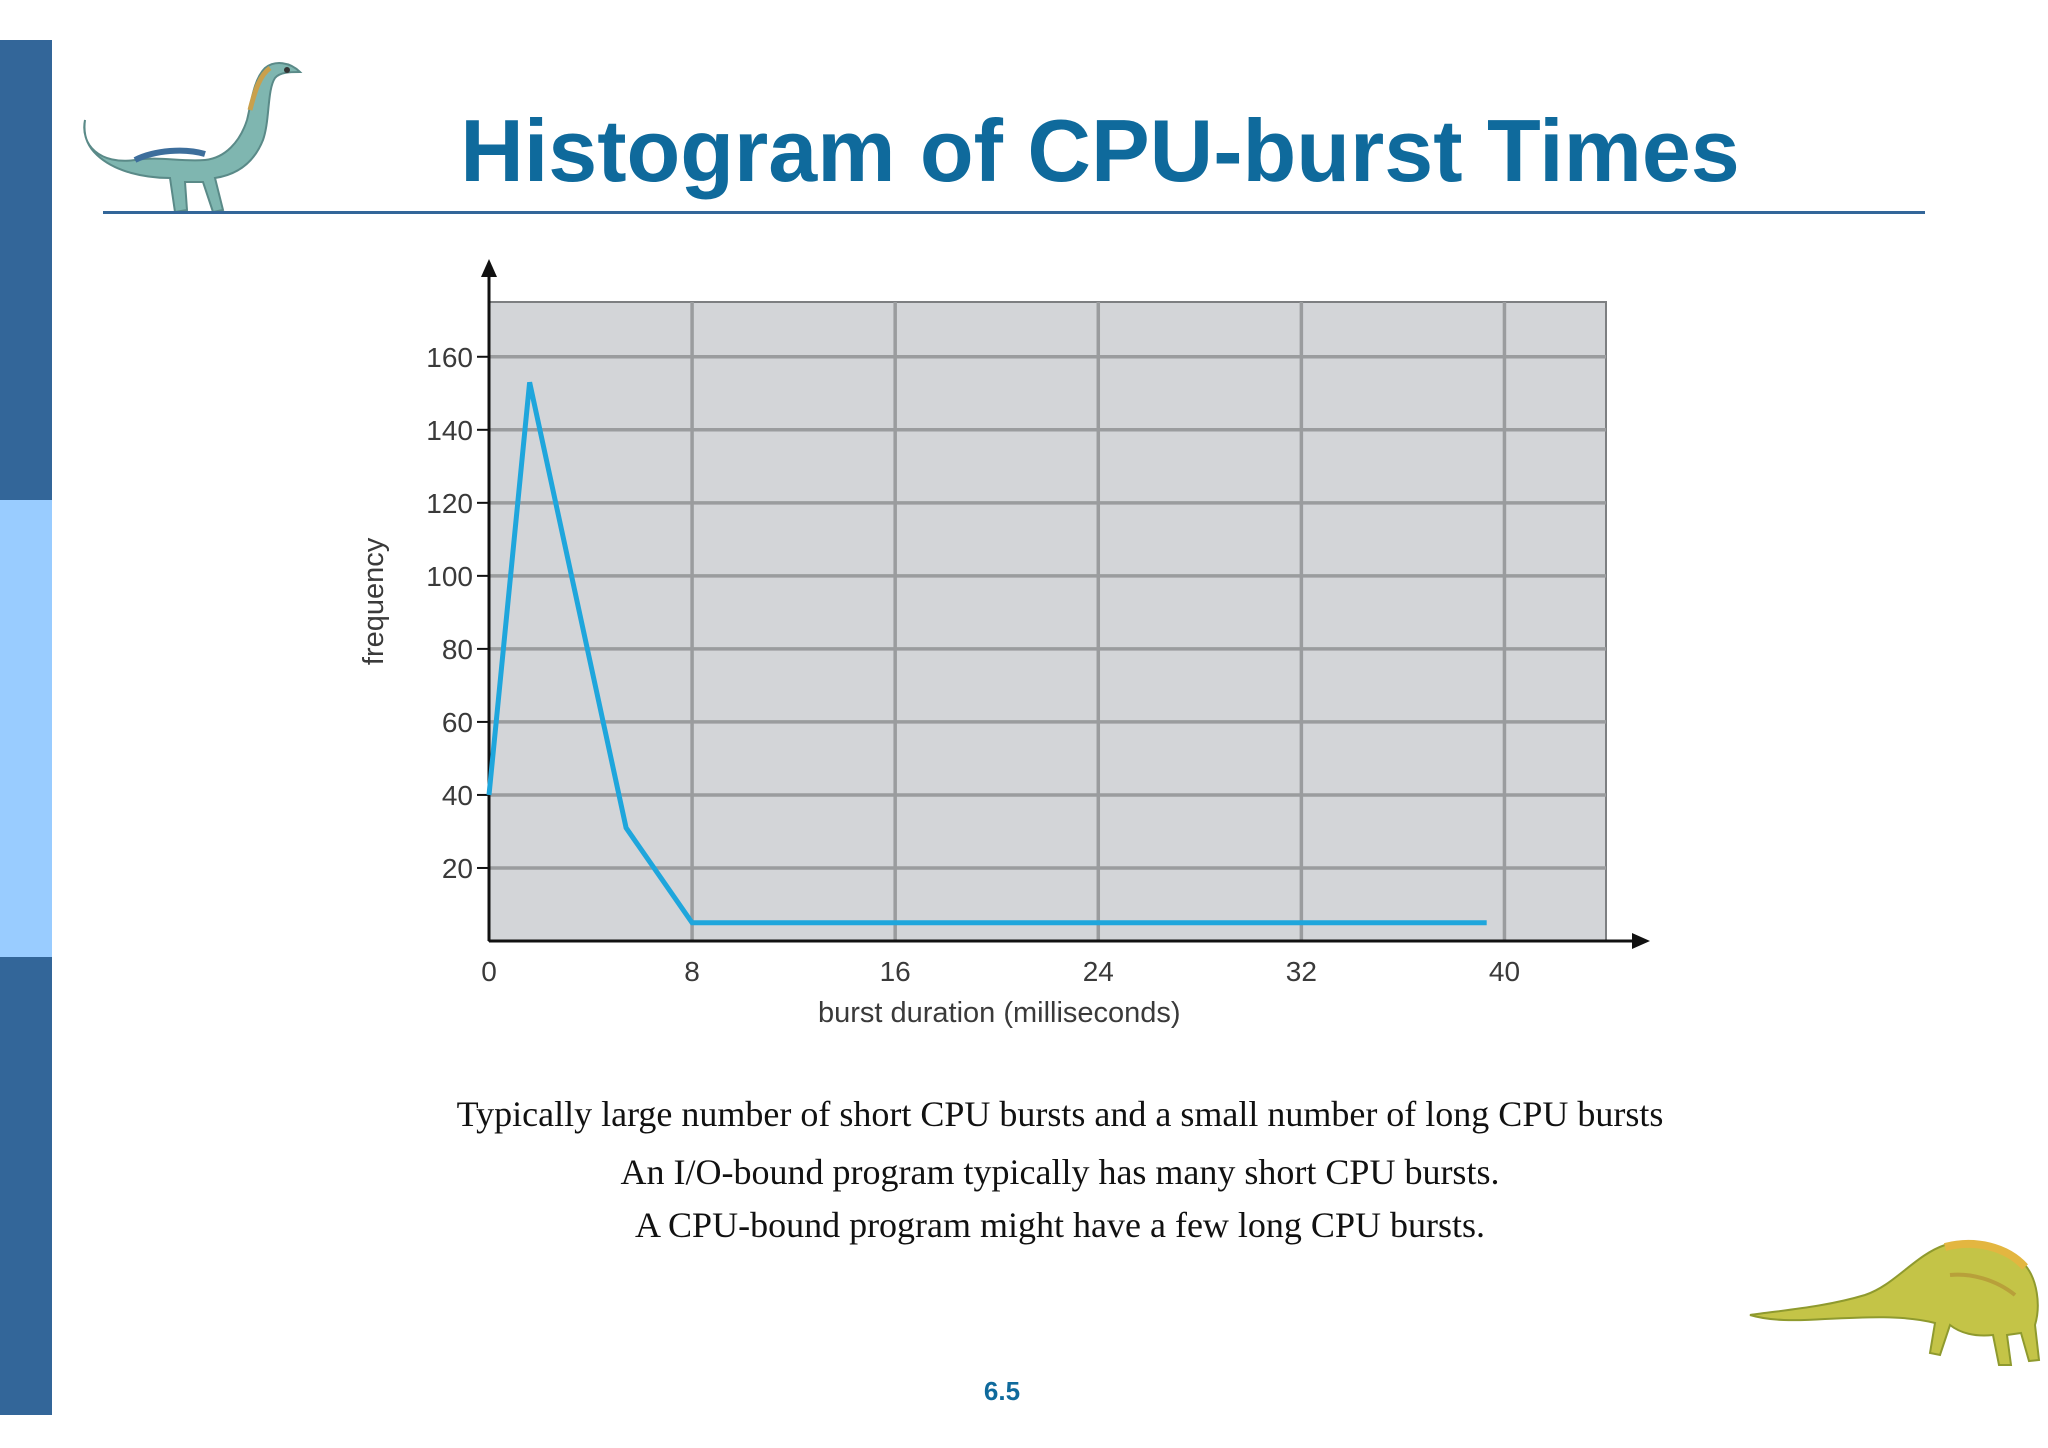 The image size is (2048, 1448). Describe the element at coordinates (193, 138) in the screenshot. I see `dinosaur-top-left-image` at that location.